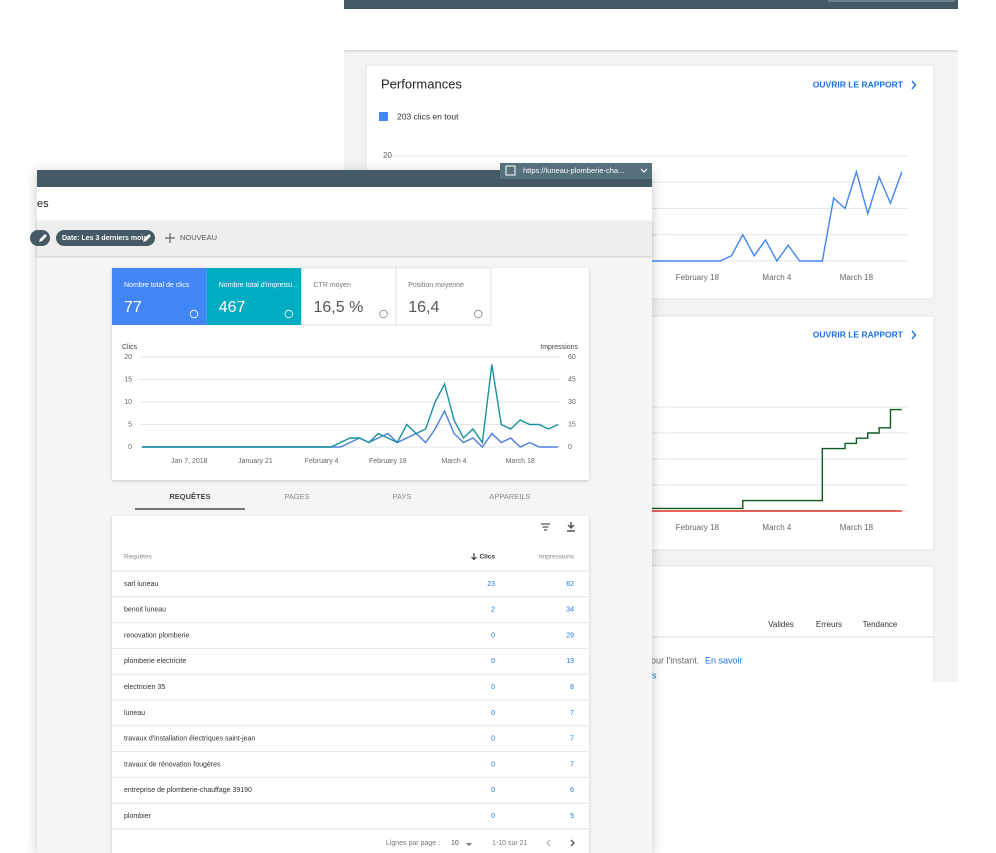 The image size is (996, 853). Describe the element at coordinates (829, 624) in the screenshot. I see `column-header: Erreurs` at that location.